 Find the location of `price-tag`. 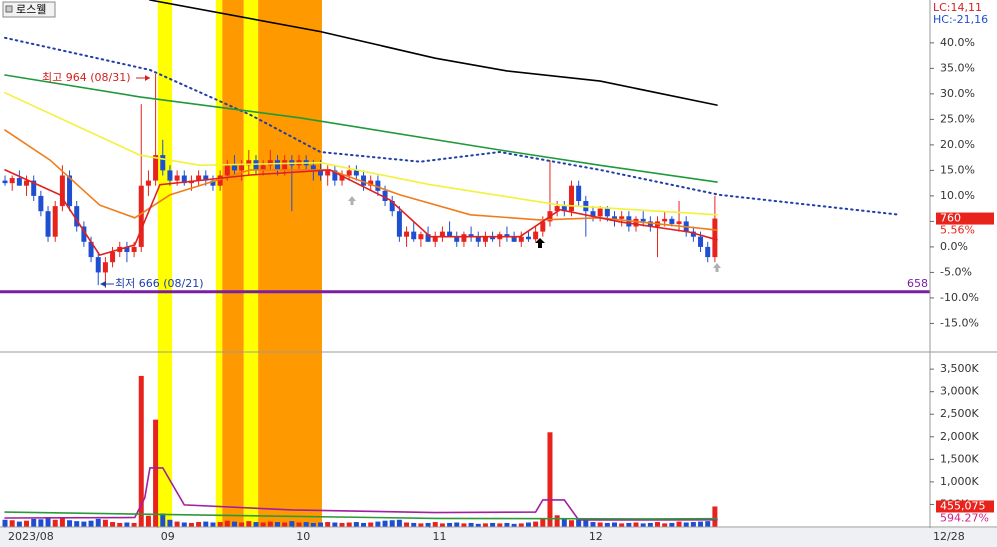

price-tag is located at coordinates (965, 218).